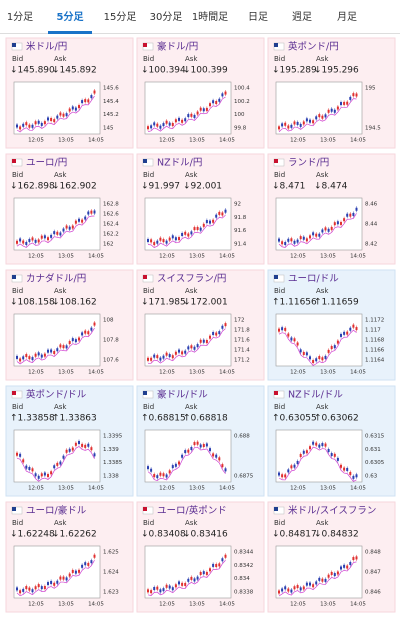 The height and width of the screenshot is (620, 400). Describe the element at coordinates (308, 163) in the screenshot. I see `pair-name: ランド/円` at that location.